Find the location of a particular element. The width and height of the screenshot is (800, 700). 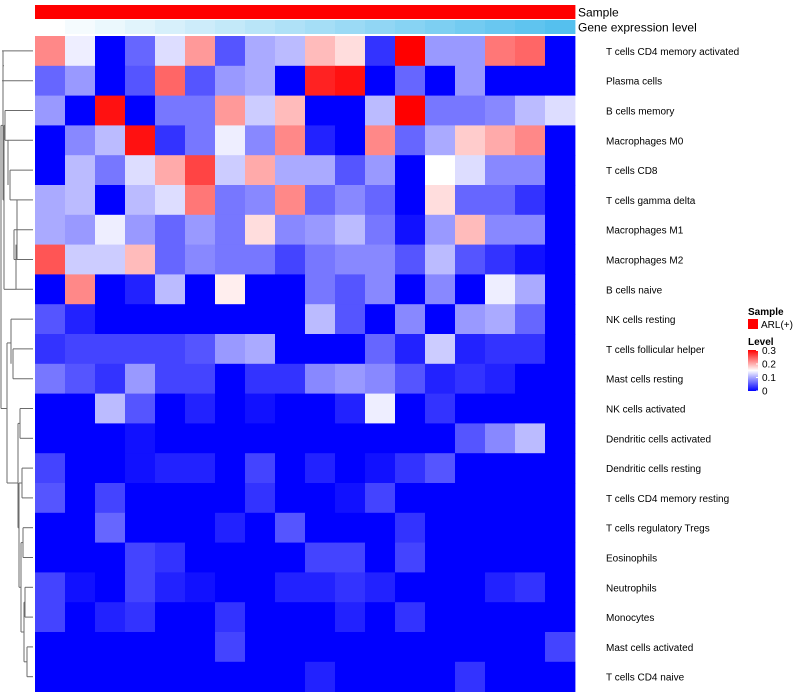

row-label: Mast cells resting is located at coordinates (644, 380).